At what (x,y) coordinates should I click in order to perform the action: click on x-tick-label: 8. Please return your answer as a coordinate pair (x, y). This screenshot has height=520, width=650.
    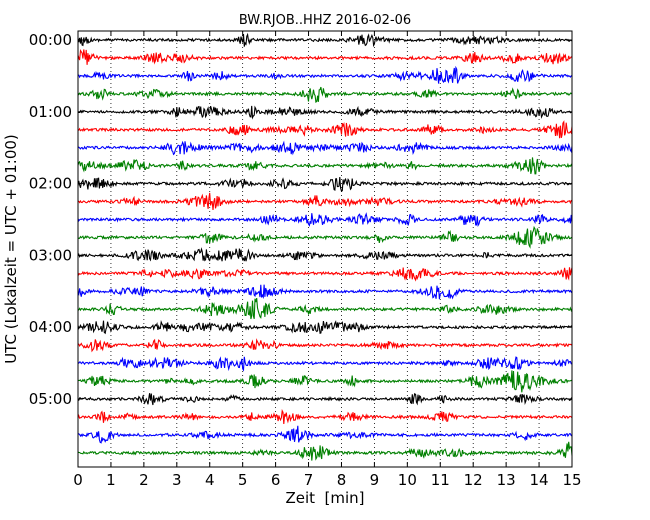
    Looking at the image, I should click on (342, 480).